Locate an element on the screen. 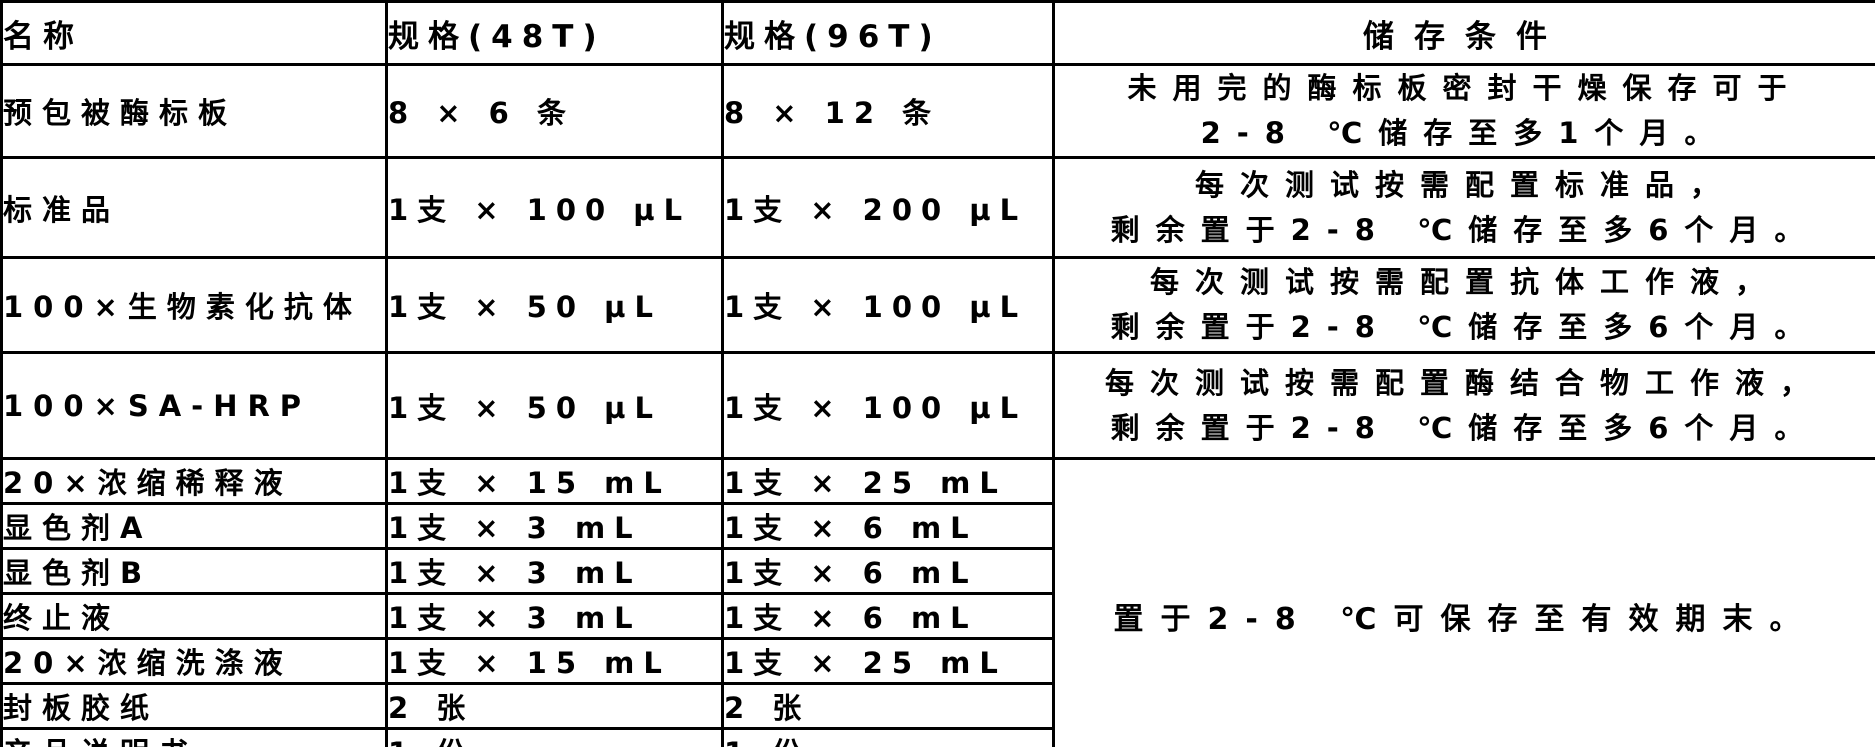  component-name-cell: 100×生物素化抗体 is located at coordinates (194, 305).